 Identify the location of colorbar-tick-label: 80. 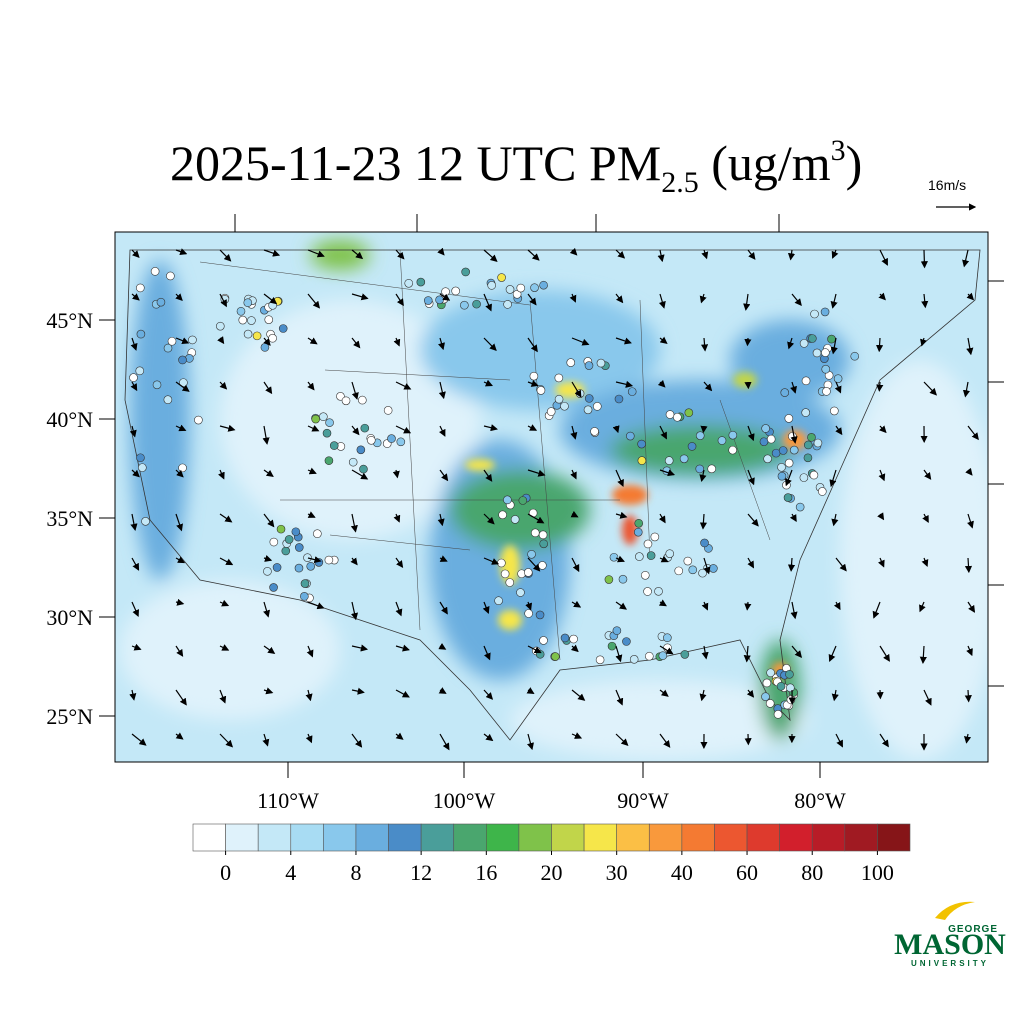
(812, 872).